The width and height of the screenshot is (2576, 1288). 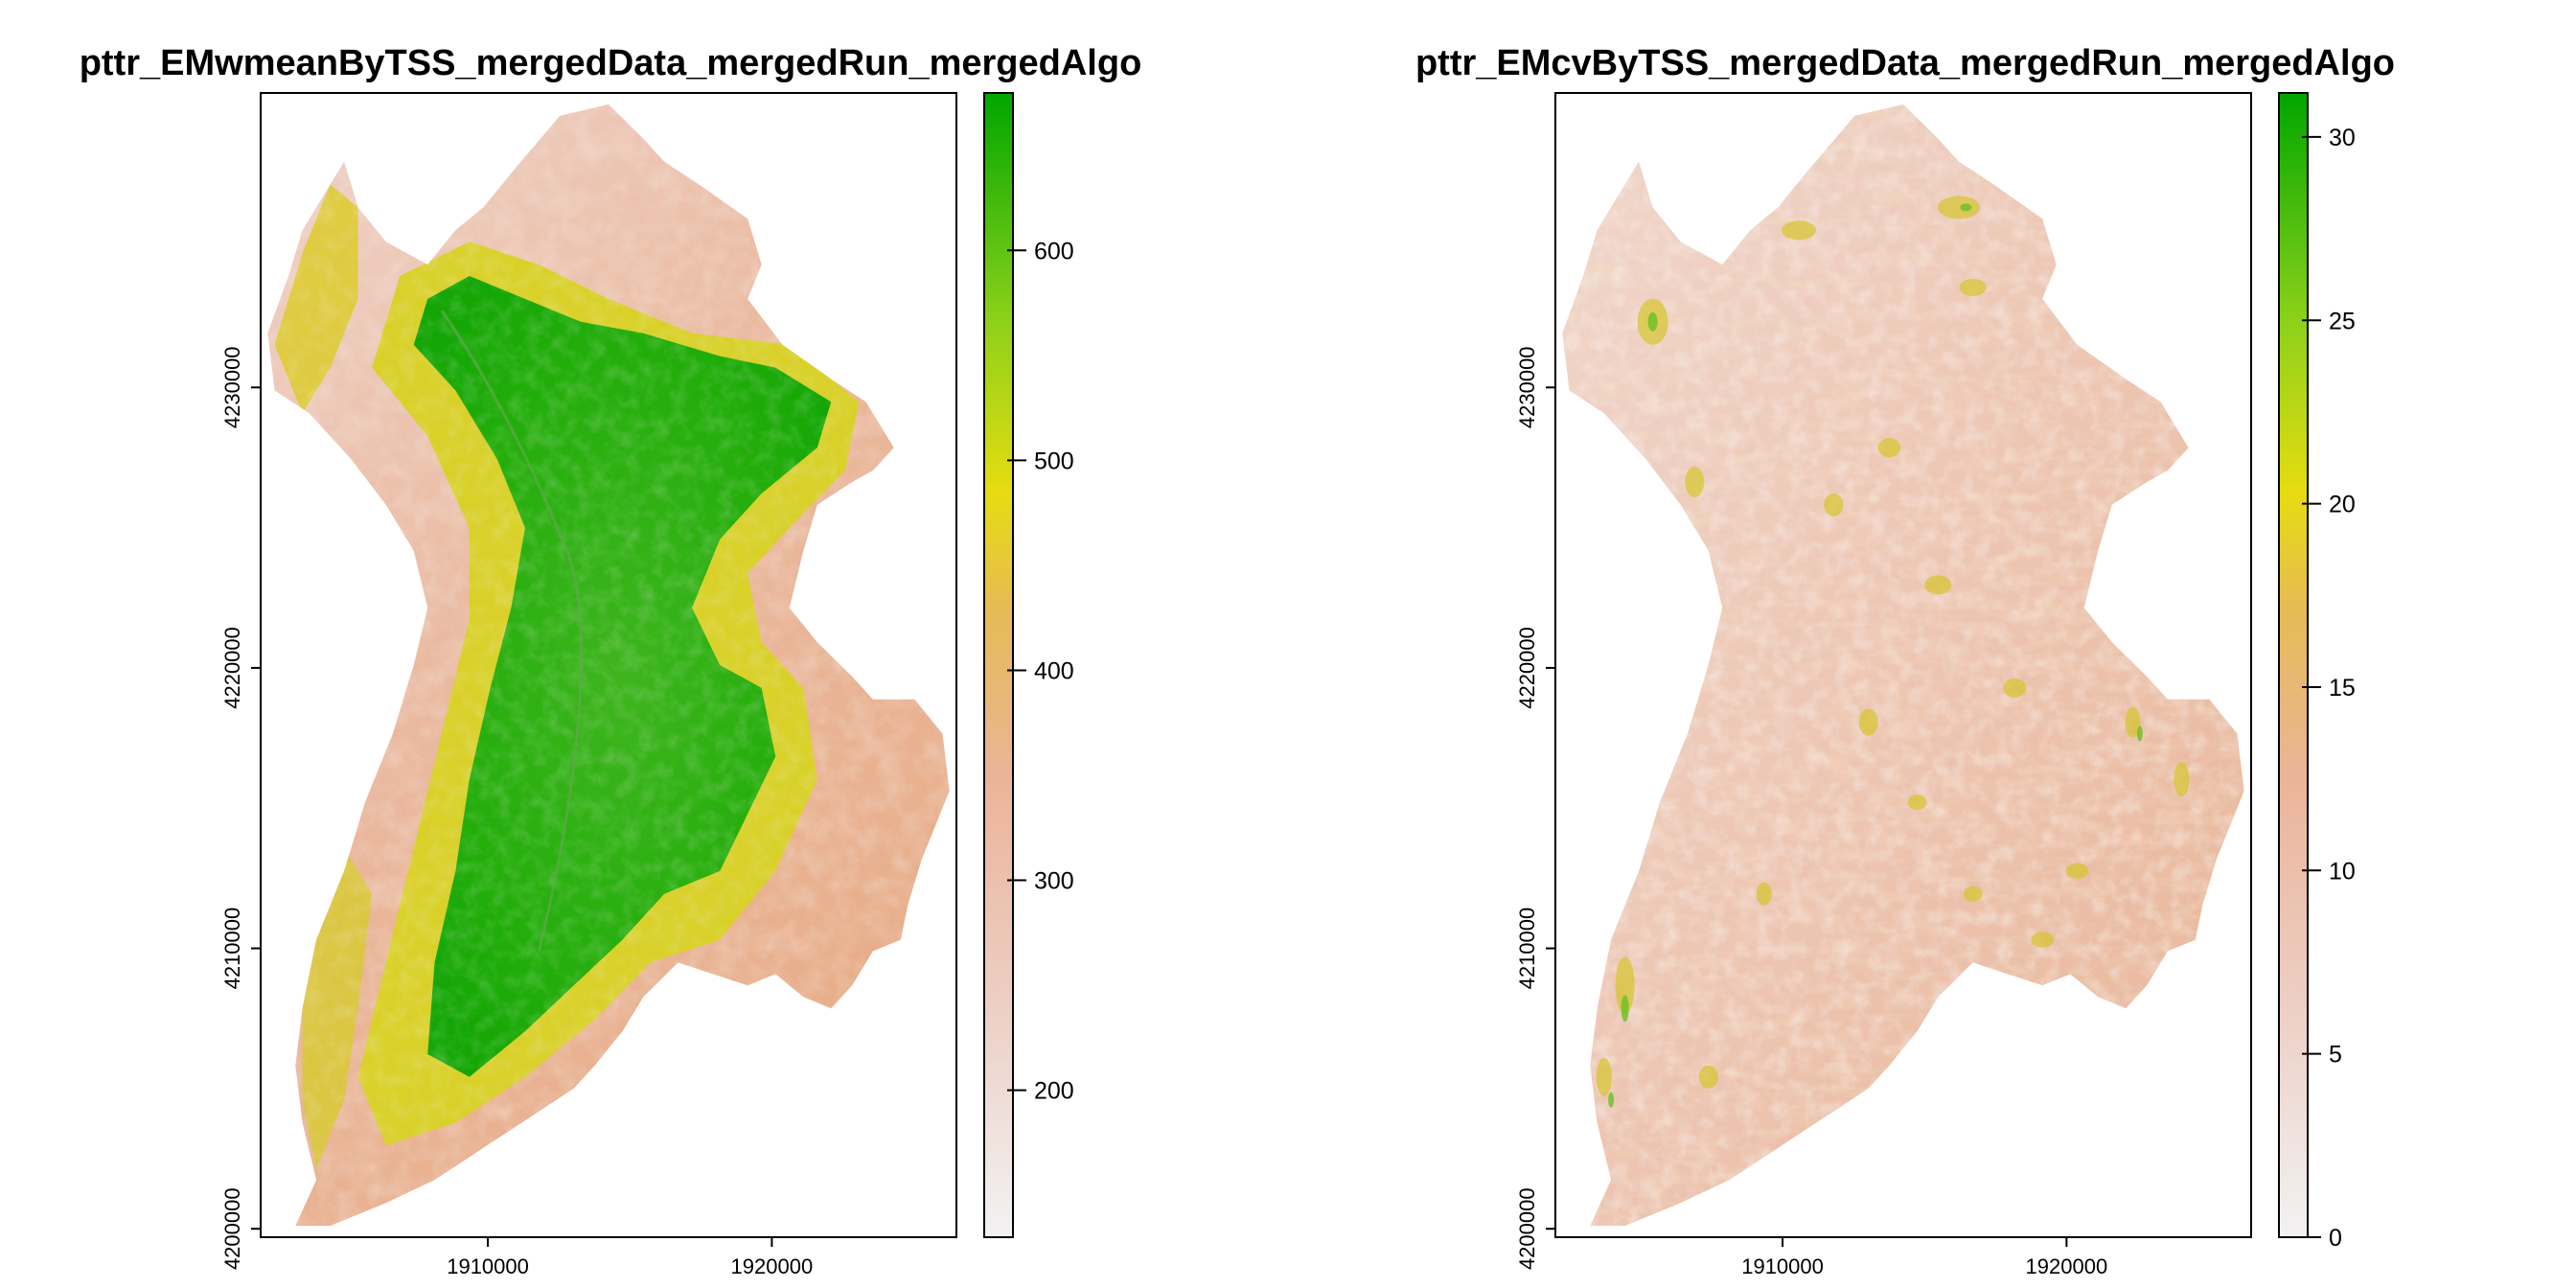 I want to click on colorbar-tick-label: 5, so click(x=2335, y=1055).